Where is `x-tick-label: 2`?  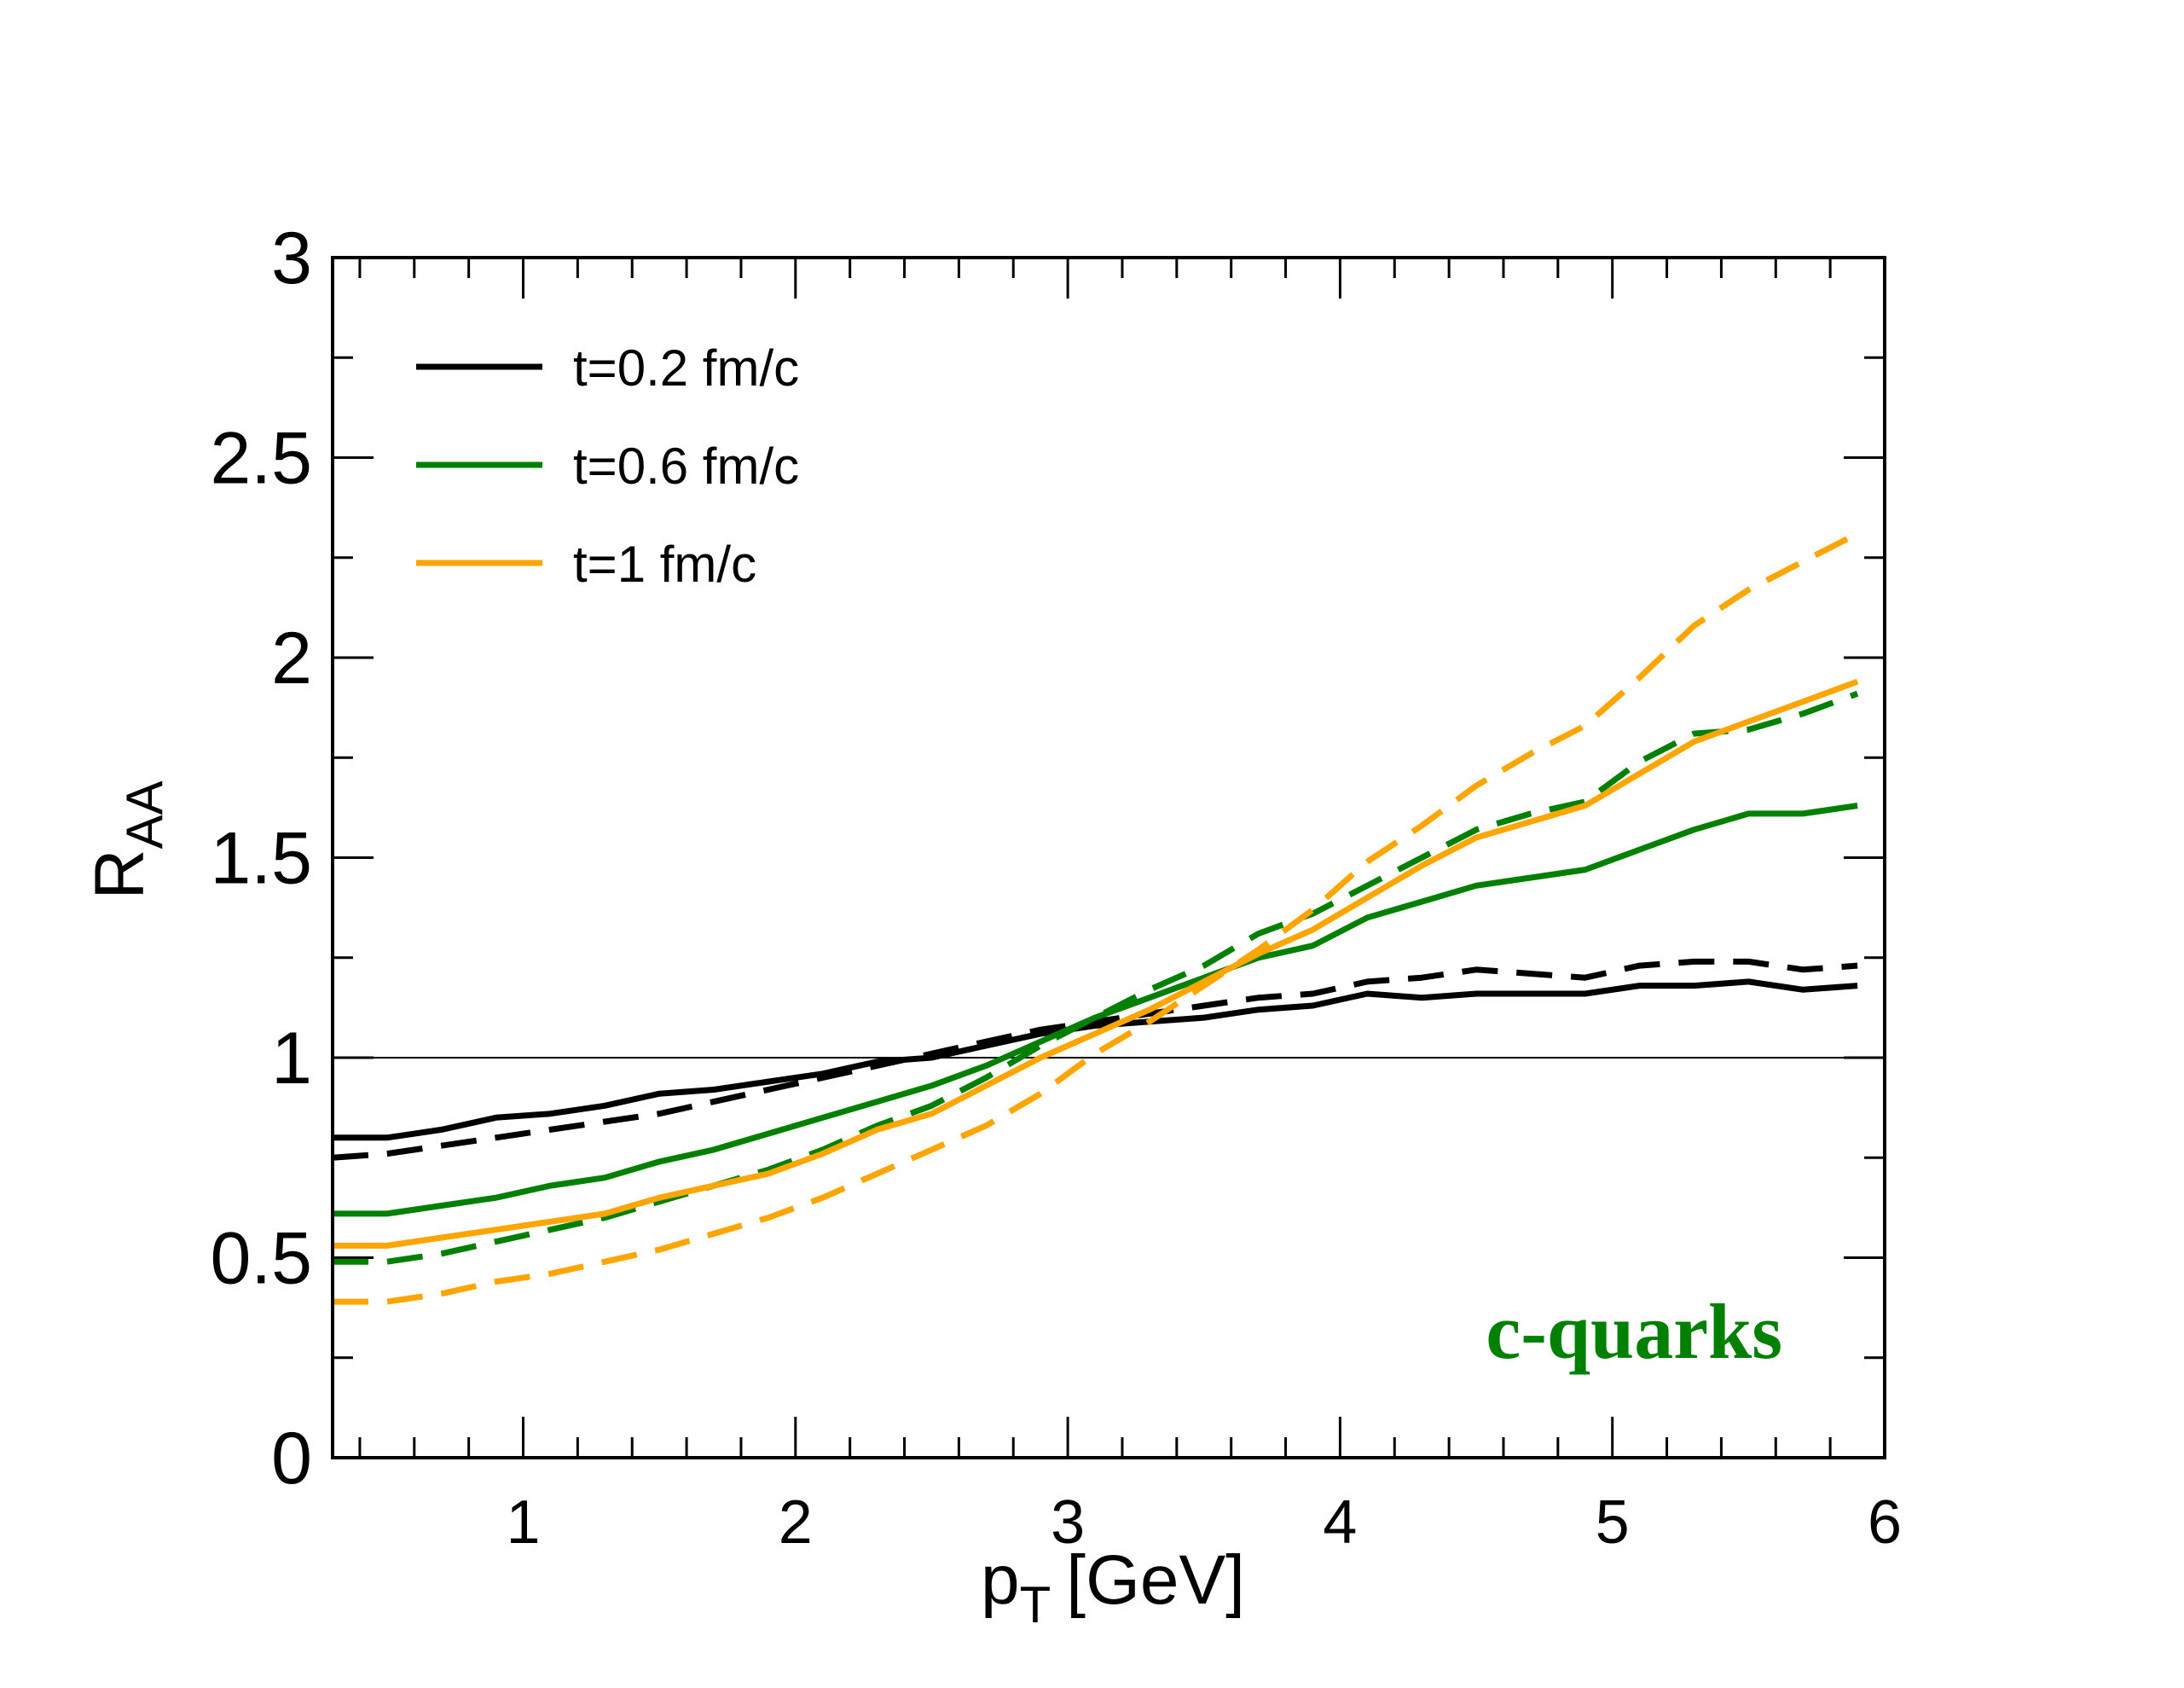
x-tick-label: 2 is located at coordinates (796, 1522).